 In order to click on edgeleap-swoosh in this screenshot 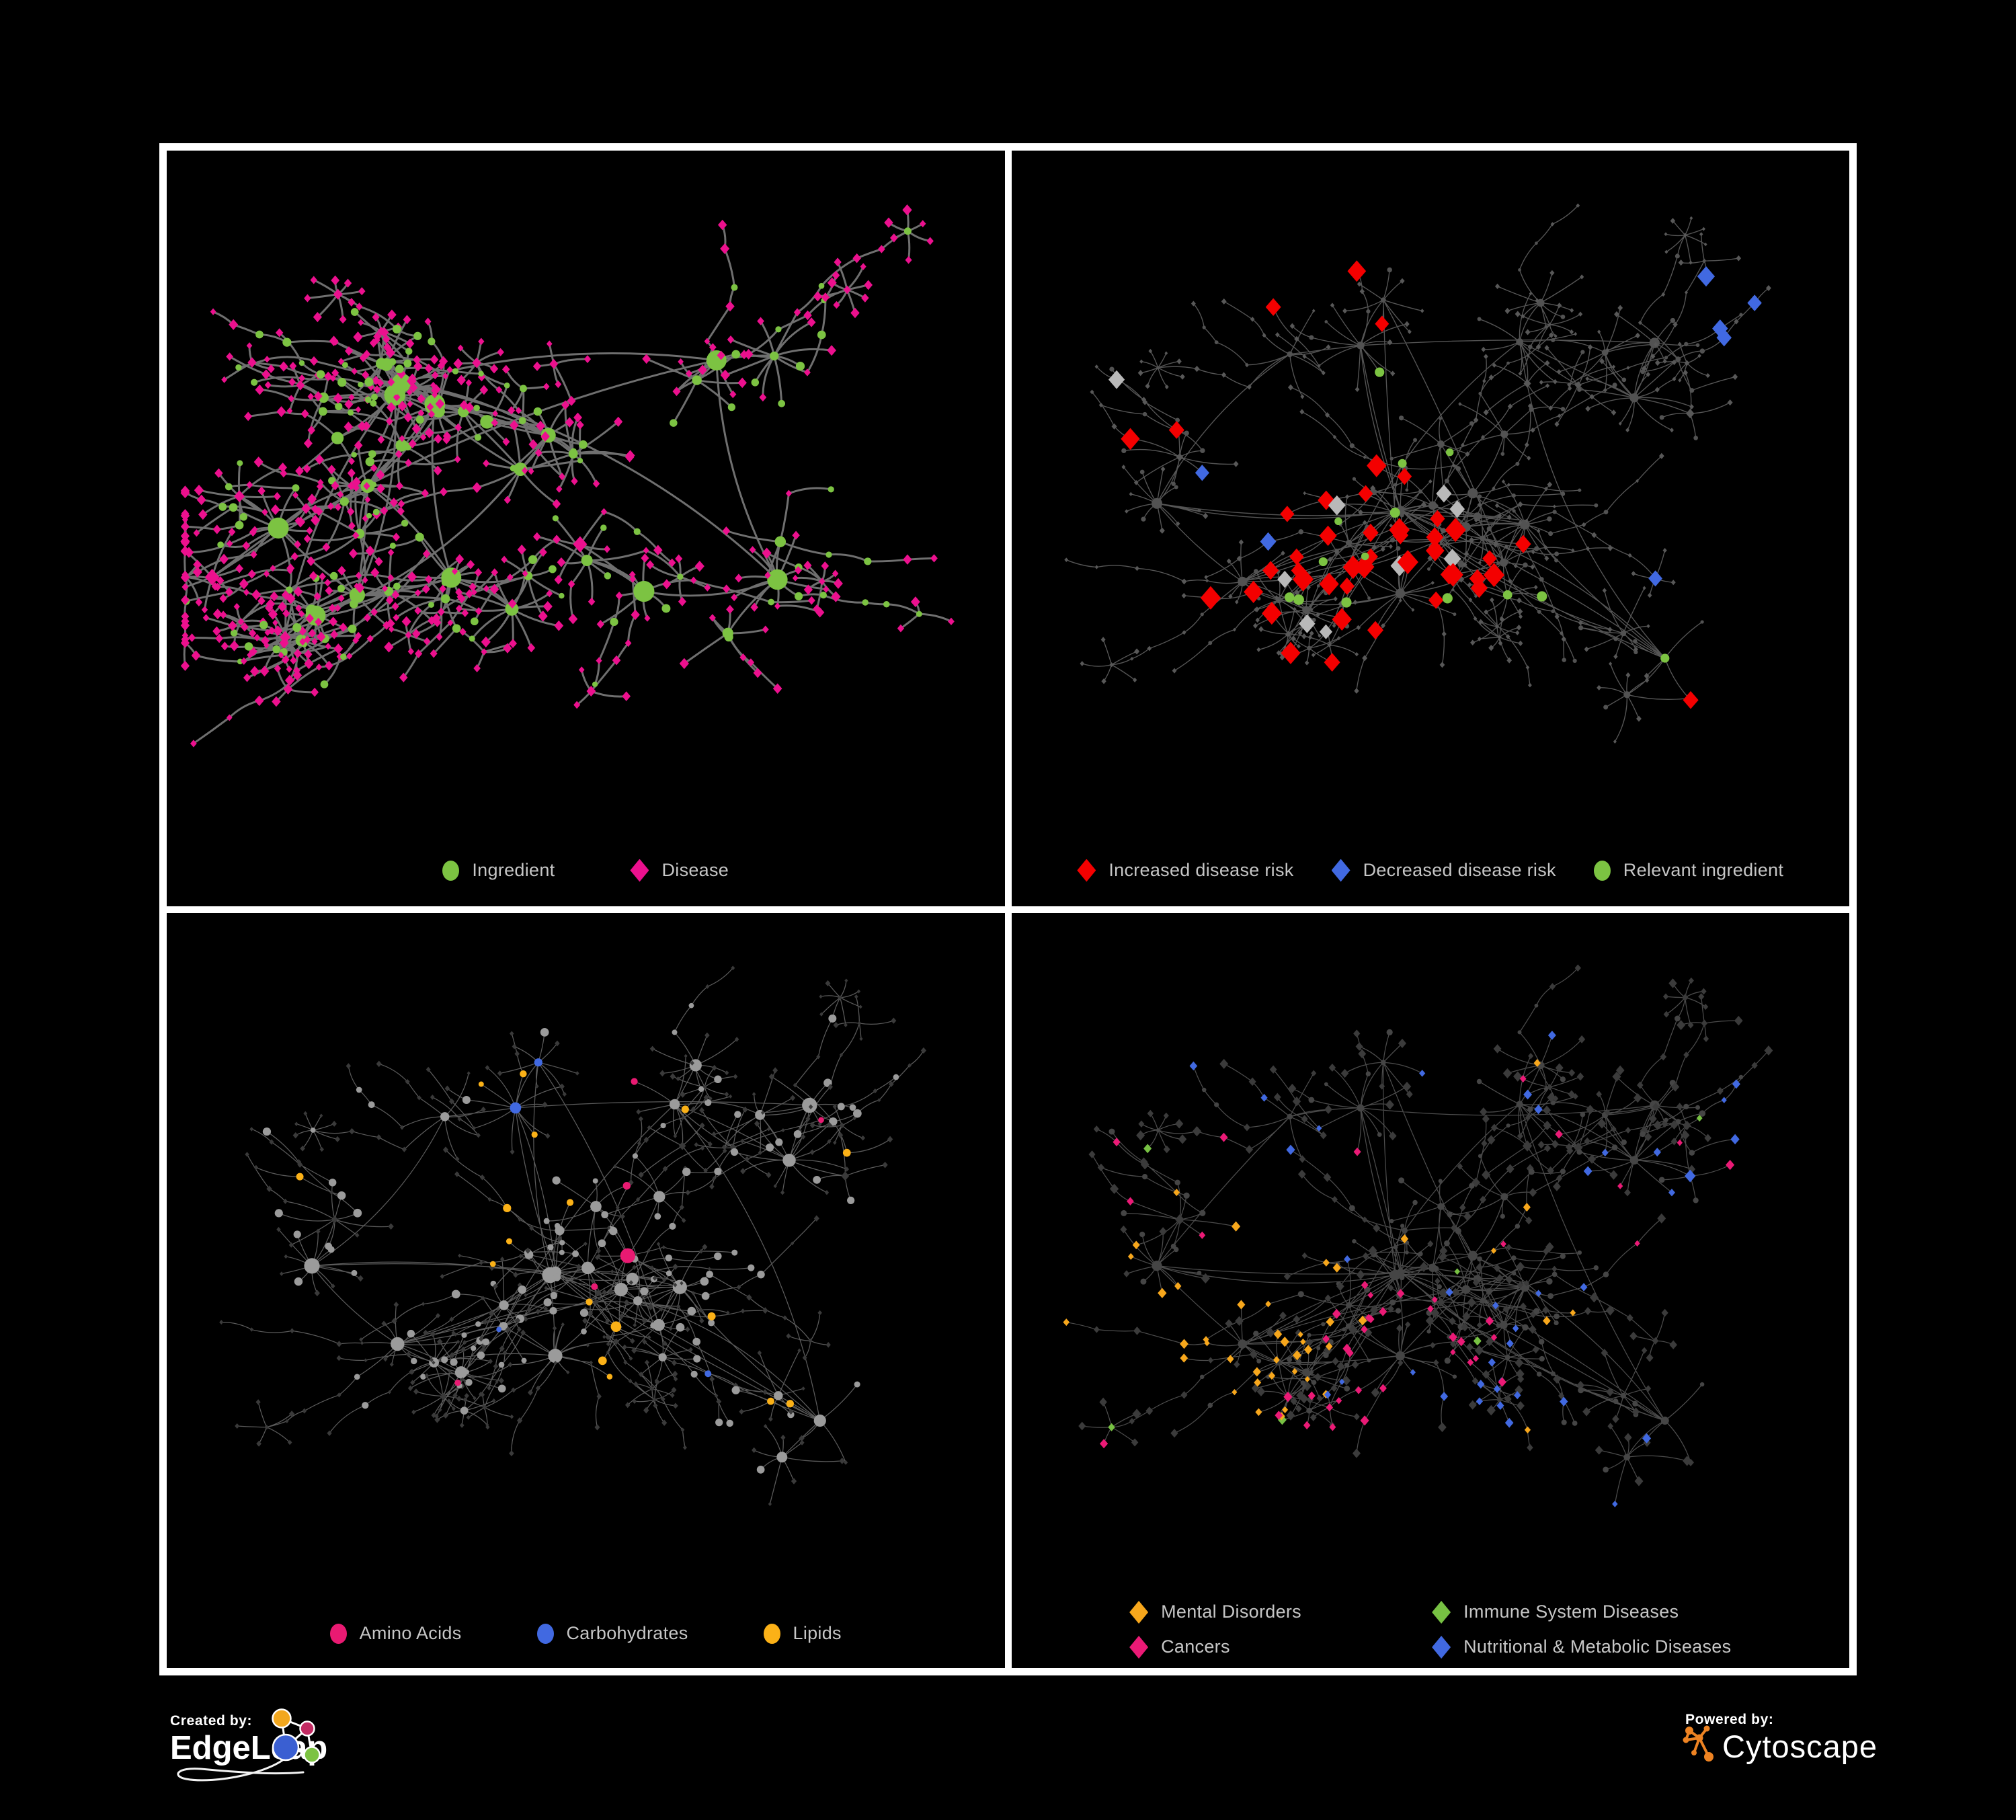, I will do `click(241, 1767)`.